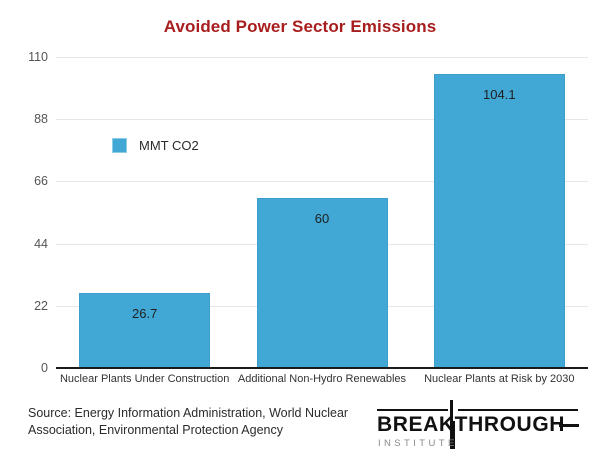  What do you see at coordinates (471, 424) in the screenshot?
I see `logo-wordmark: BREAKTHROUGH` at bounding box center [471, 424].